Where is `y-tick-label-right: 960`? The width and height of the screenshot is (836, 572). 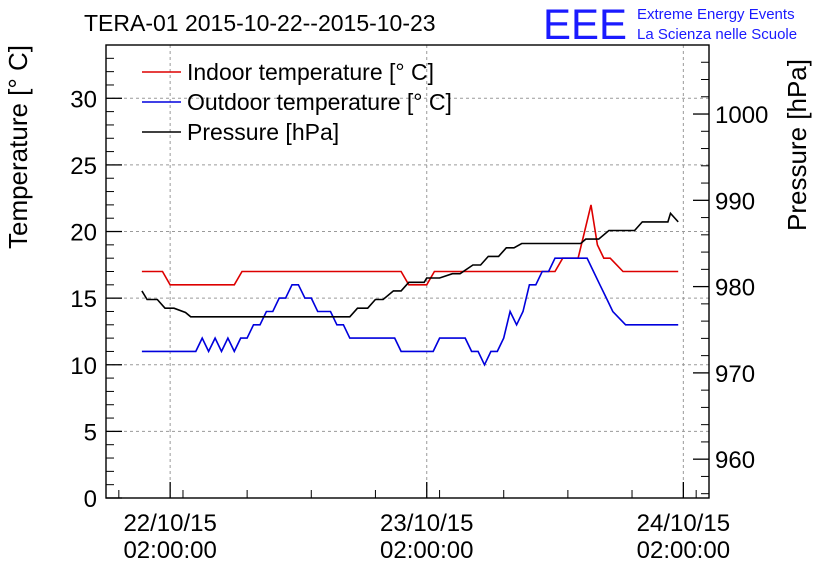
y-tick-label-right: 960 is located at coordinates (735, 460).